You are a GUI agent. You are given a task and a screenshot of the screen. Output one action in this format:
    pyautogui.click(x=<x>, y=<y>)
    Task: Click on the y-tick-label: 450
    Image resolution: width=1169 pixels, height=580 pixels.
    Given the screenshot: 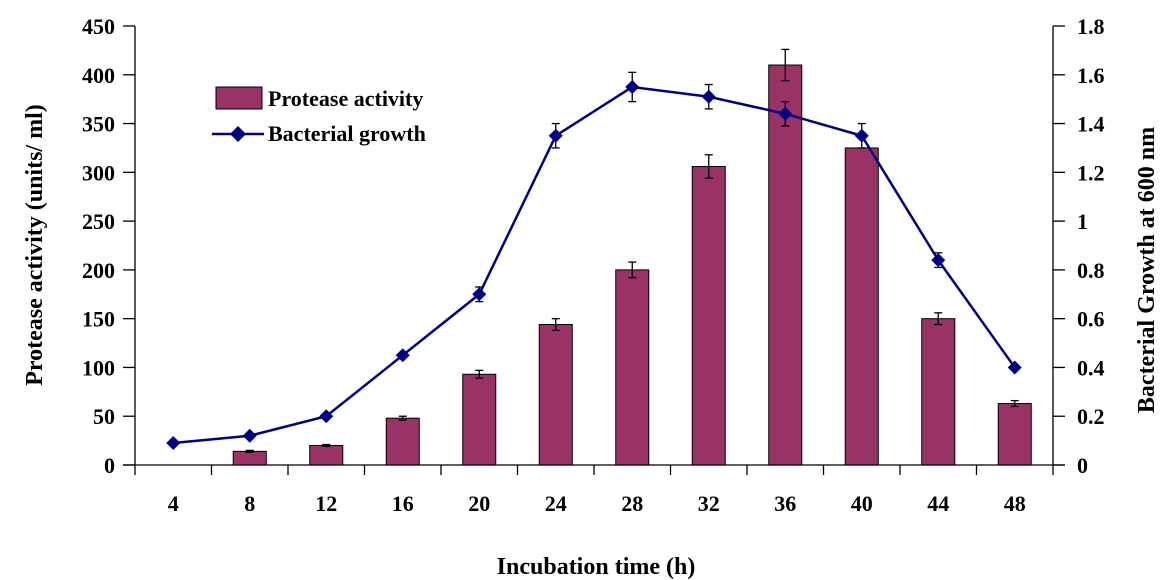 What is the action you would take?
    pyautogui.click(x=98, y=26)
    